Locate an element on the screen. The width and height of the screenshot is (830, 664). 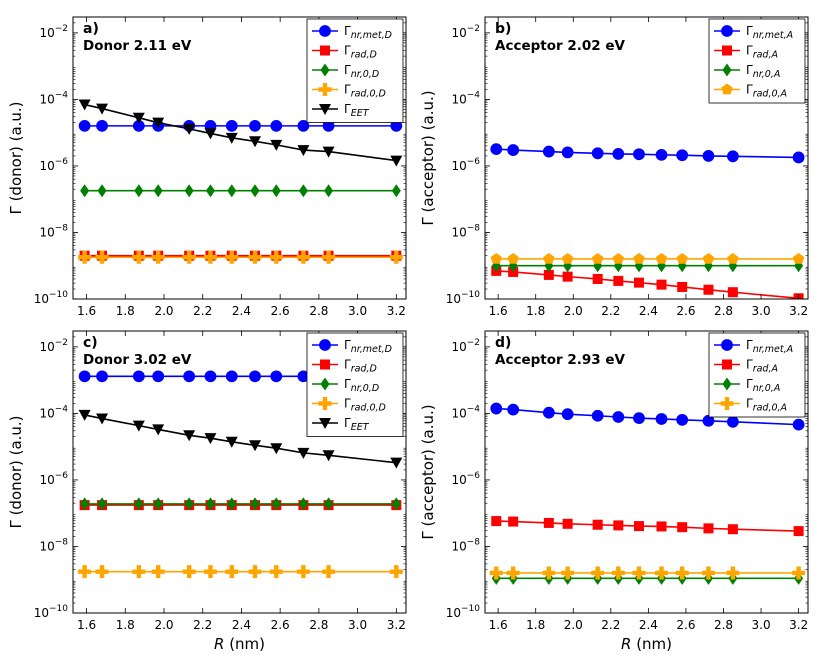
x-tick-label: 2.0 is located at coordinates (163, 311).